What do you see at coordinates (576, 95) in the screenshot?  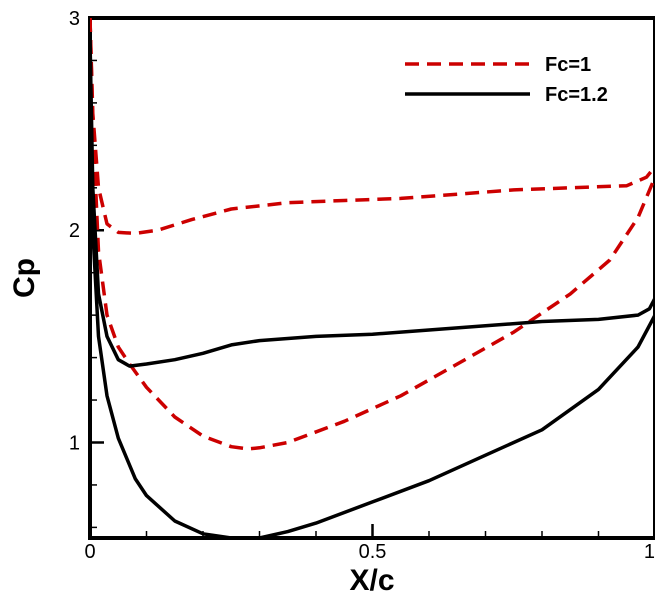 I see `legend-label: Fc=1.2` at bounding box center [576, 95].